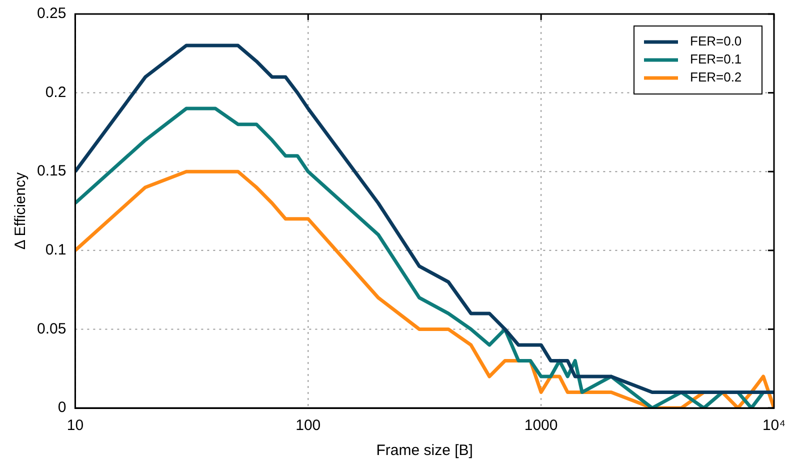  Describe the element at coordinates (55, 250) in the screenshot. I see `y-tick-label: 0.1` at that location.